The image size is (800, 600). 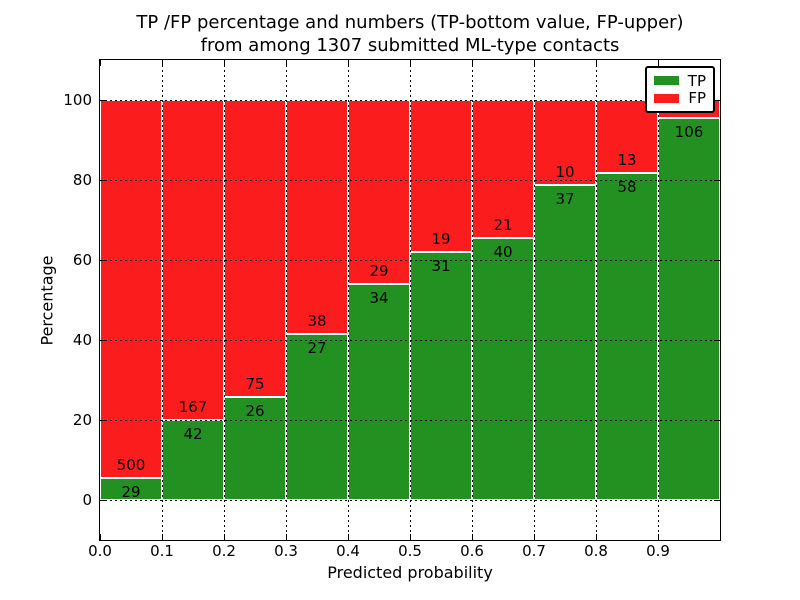 I want to click on legend-item-tp: TP, so click(x=680, y=81).